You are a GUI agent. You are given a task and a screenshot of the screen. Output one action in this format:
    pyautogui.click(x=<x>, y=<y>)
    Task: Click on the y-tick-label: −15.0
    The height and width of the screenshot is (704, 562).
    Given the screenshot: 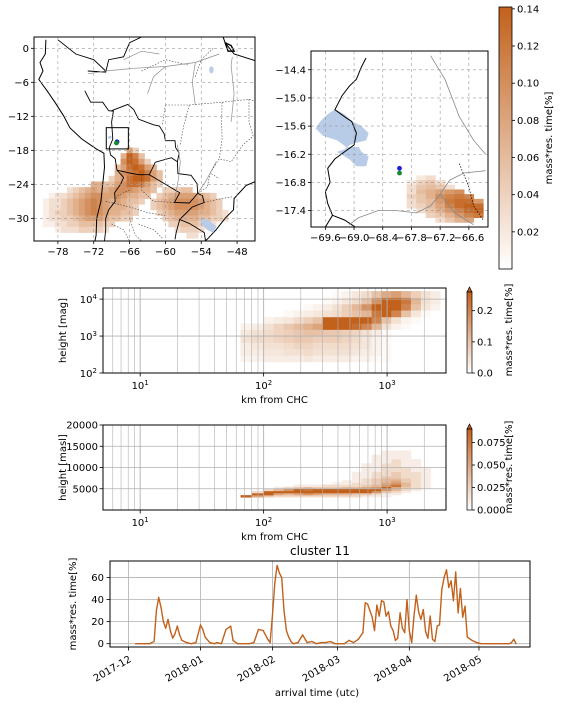 What is the action you would take?
    pyautogui.click(x=290, y=98)
    